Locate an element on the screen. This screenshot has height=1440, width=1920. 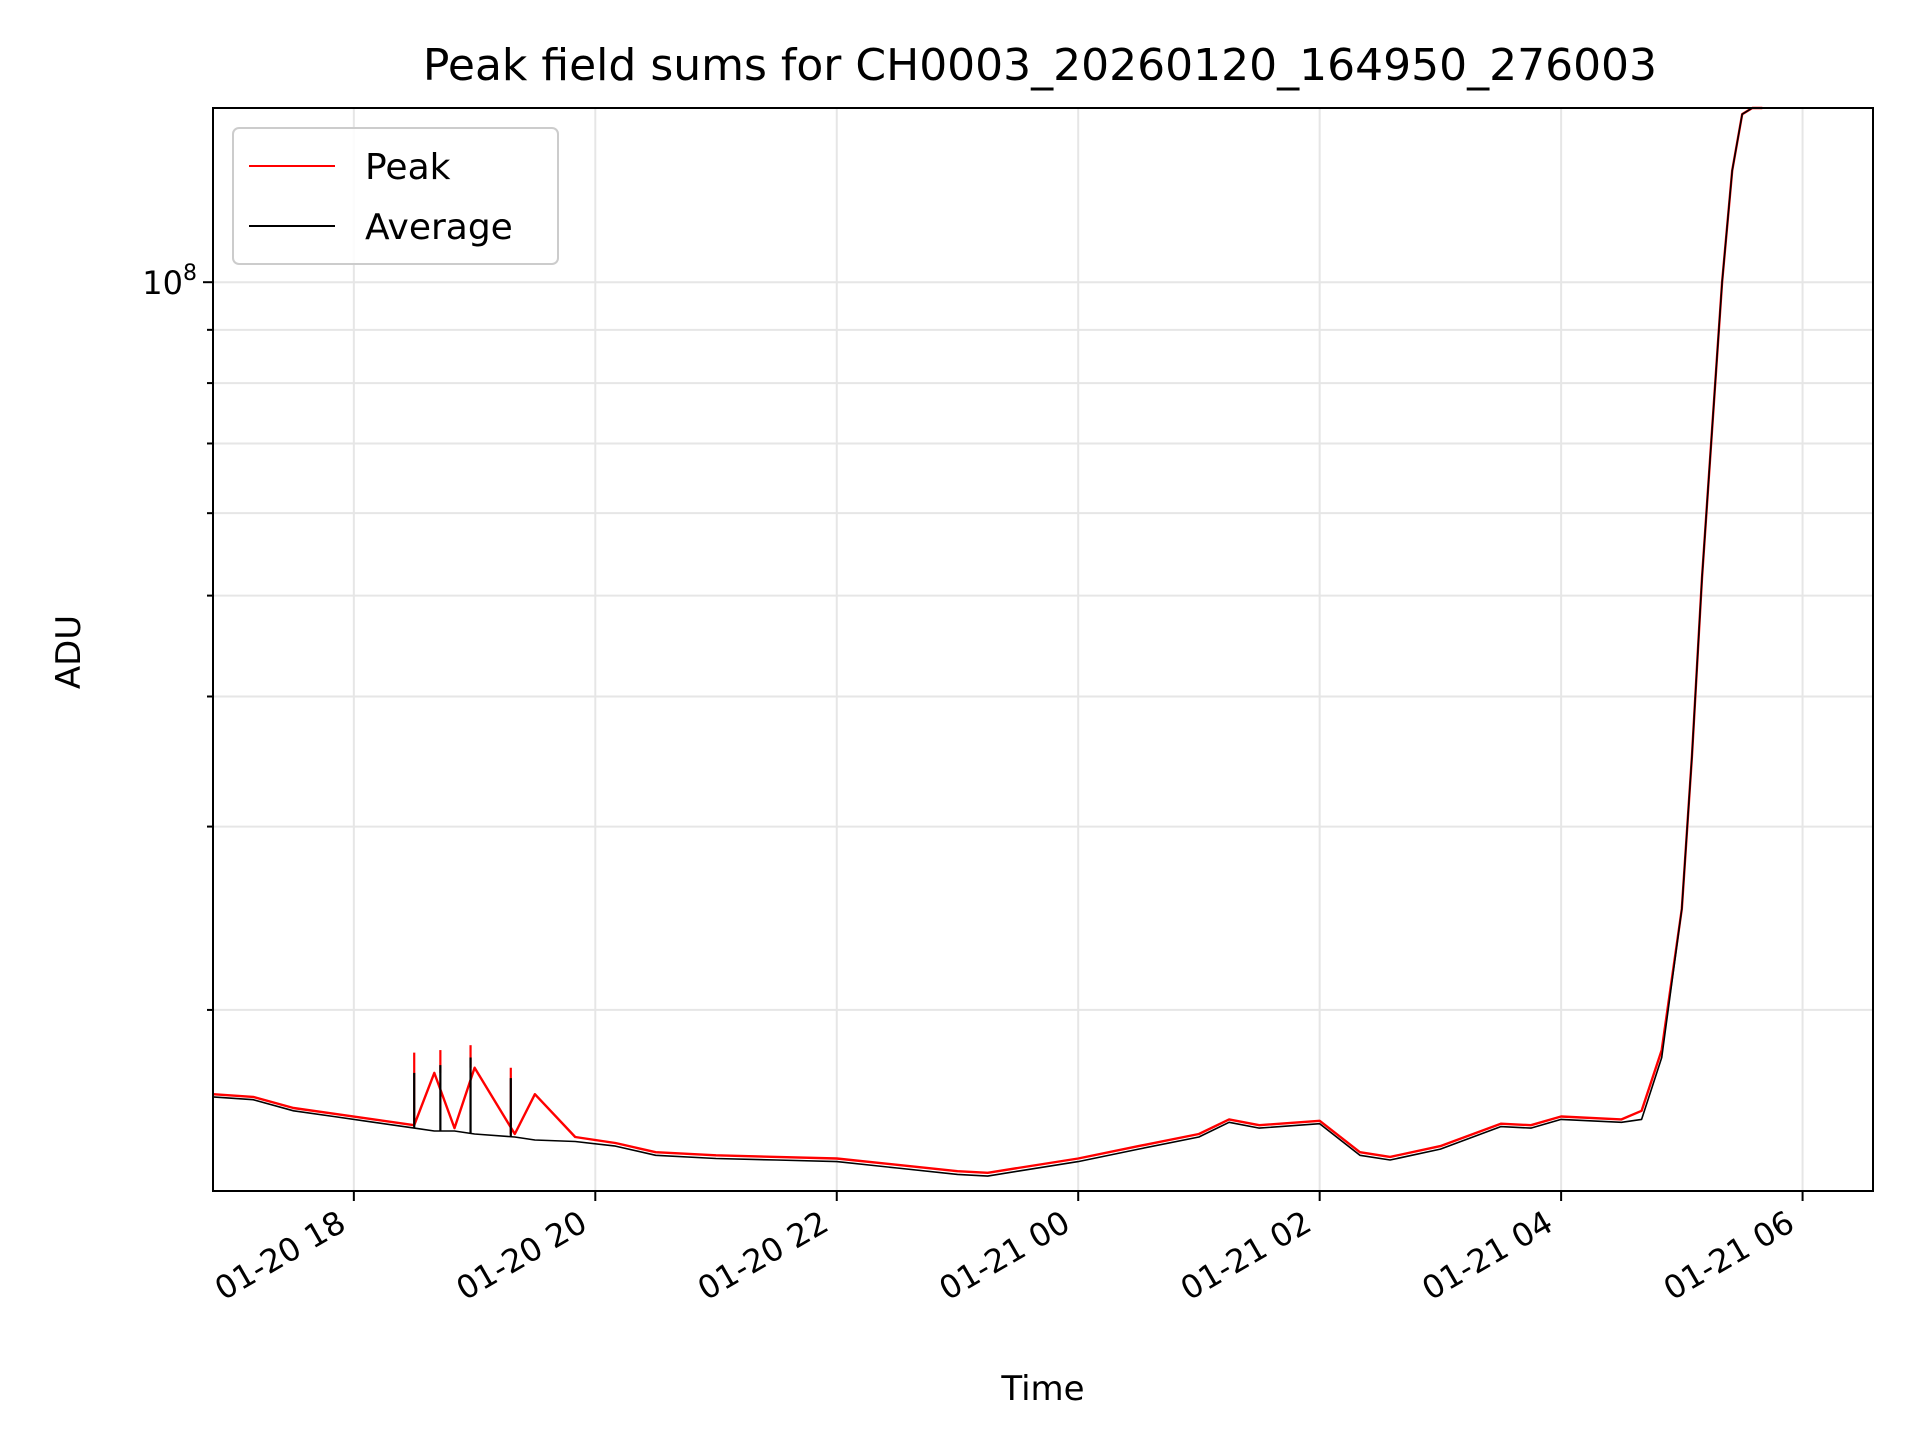
y-tick-exponent: 8 is located at coordinates (190, 273).